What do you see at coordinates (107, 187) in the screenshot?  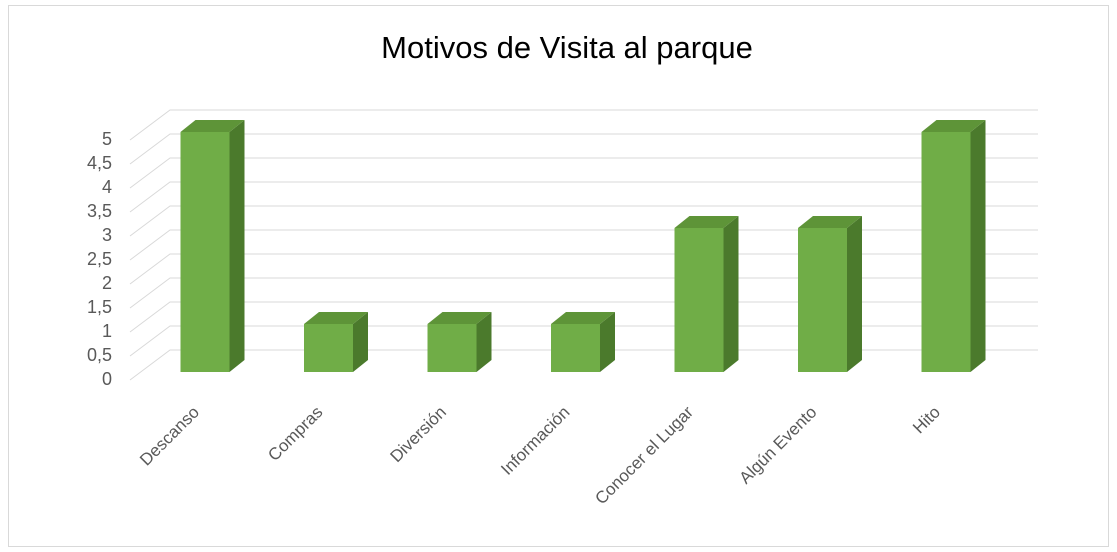 I see `y-tick-label: 4` at bounding box center [107, 187].